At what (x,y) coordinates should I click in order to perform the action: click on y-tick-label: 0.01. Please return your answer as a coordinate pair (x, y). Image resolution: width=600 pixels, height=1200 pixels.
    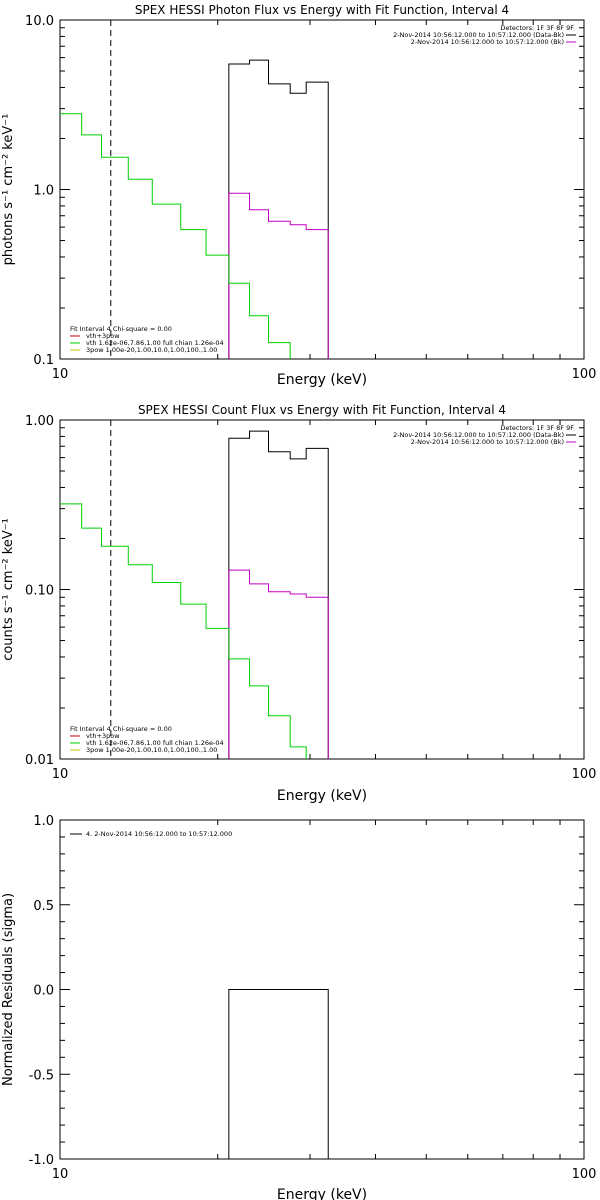
    Looking at the image, I should click on (39, 760).